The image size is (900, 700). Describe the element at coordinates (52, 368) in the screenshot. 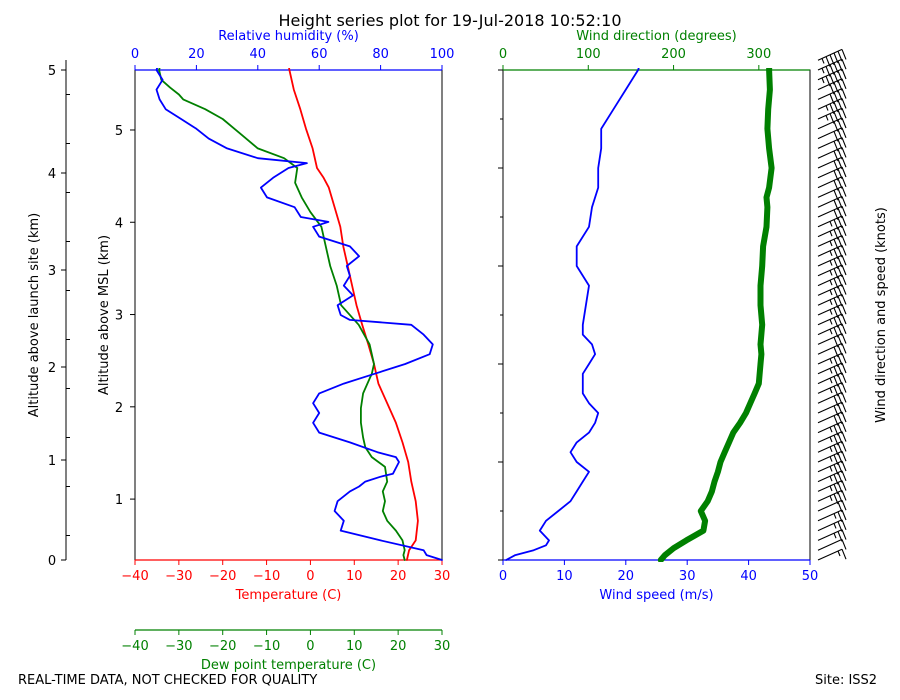

I see `altitude-site-tick-label: 2` at that location.